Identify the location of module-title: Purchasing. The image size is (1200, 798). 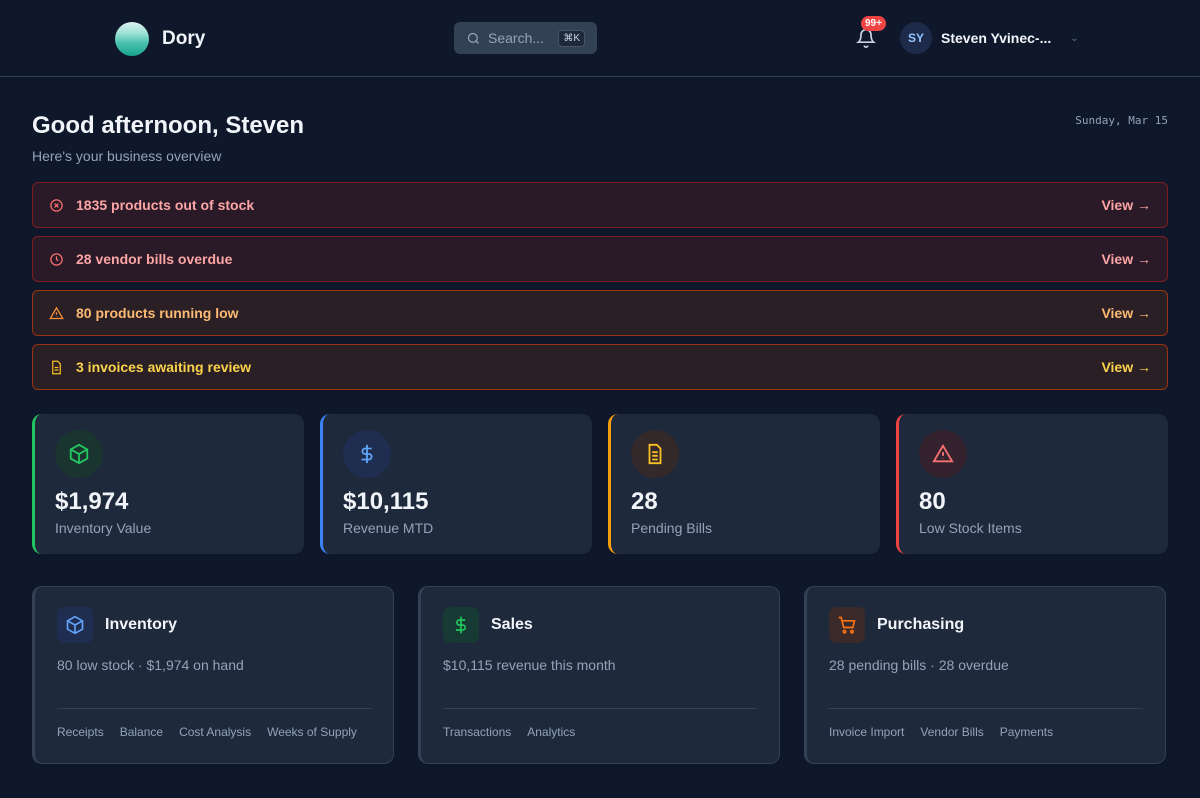
(921, 624).